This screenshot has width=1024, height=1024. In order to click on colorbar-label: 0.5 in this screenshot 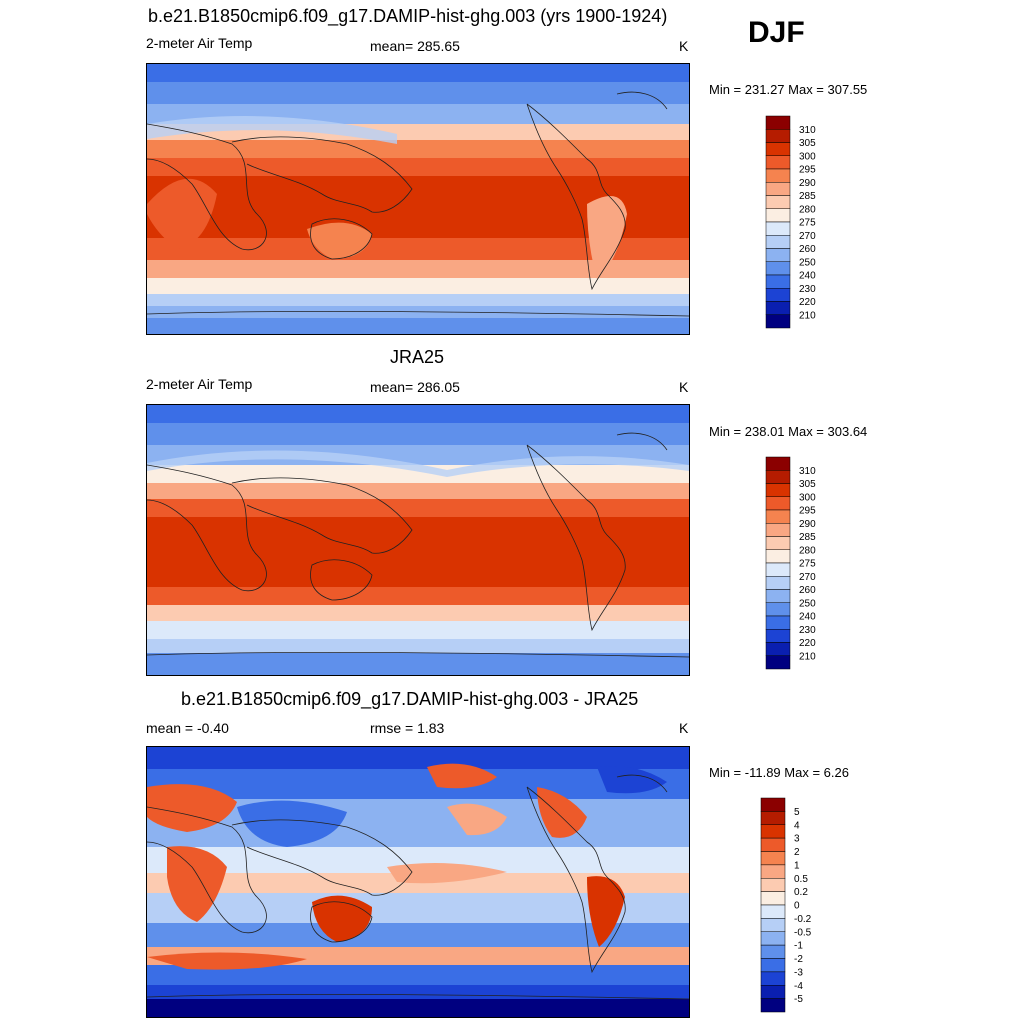, I will do `click(801, 879)`.